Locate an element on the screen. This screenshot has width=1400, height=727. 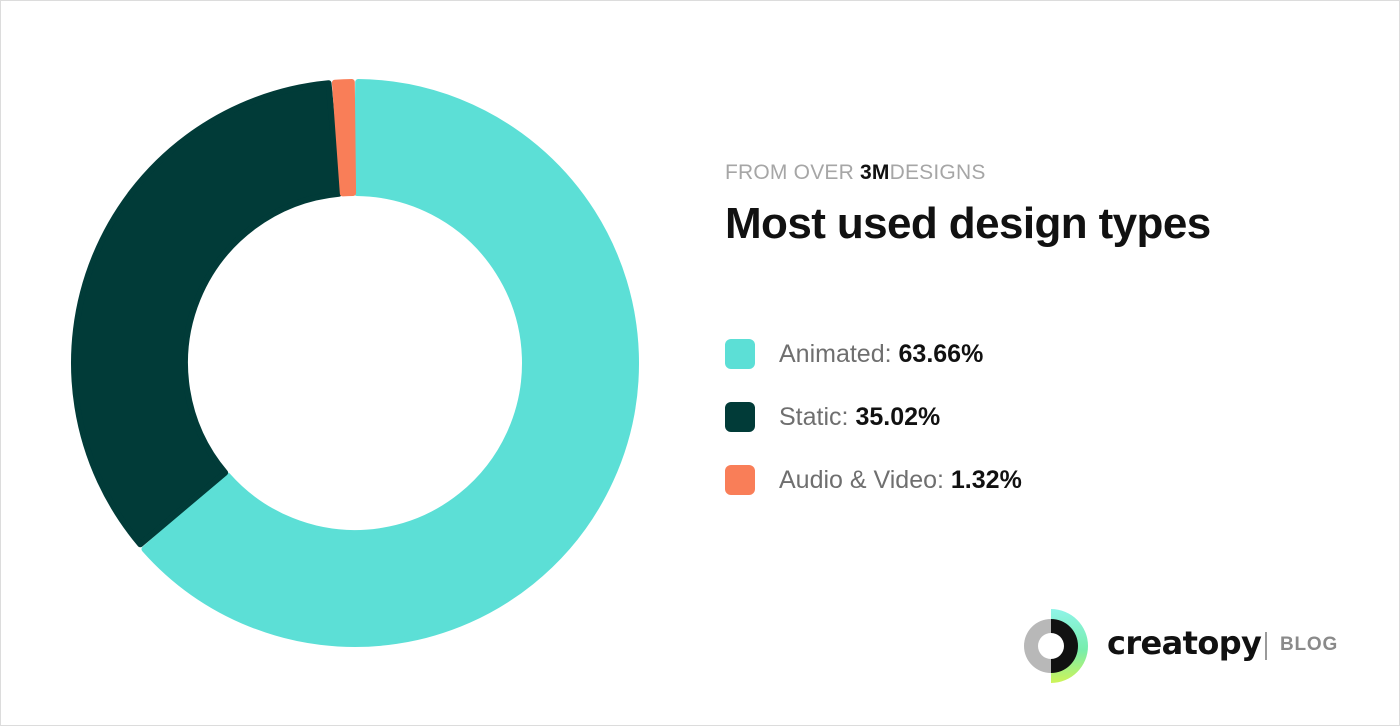
legend-value: 63.66% is located at coordinates (941, 353).